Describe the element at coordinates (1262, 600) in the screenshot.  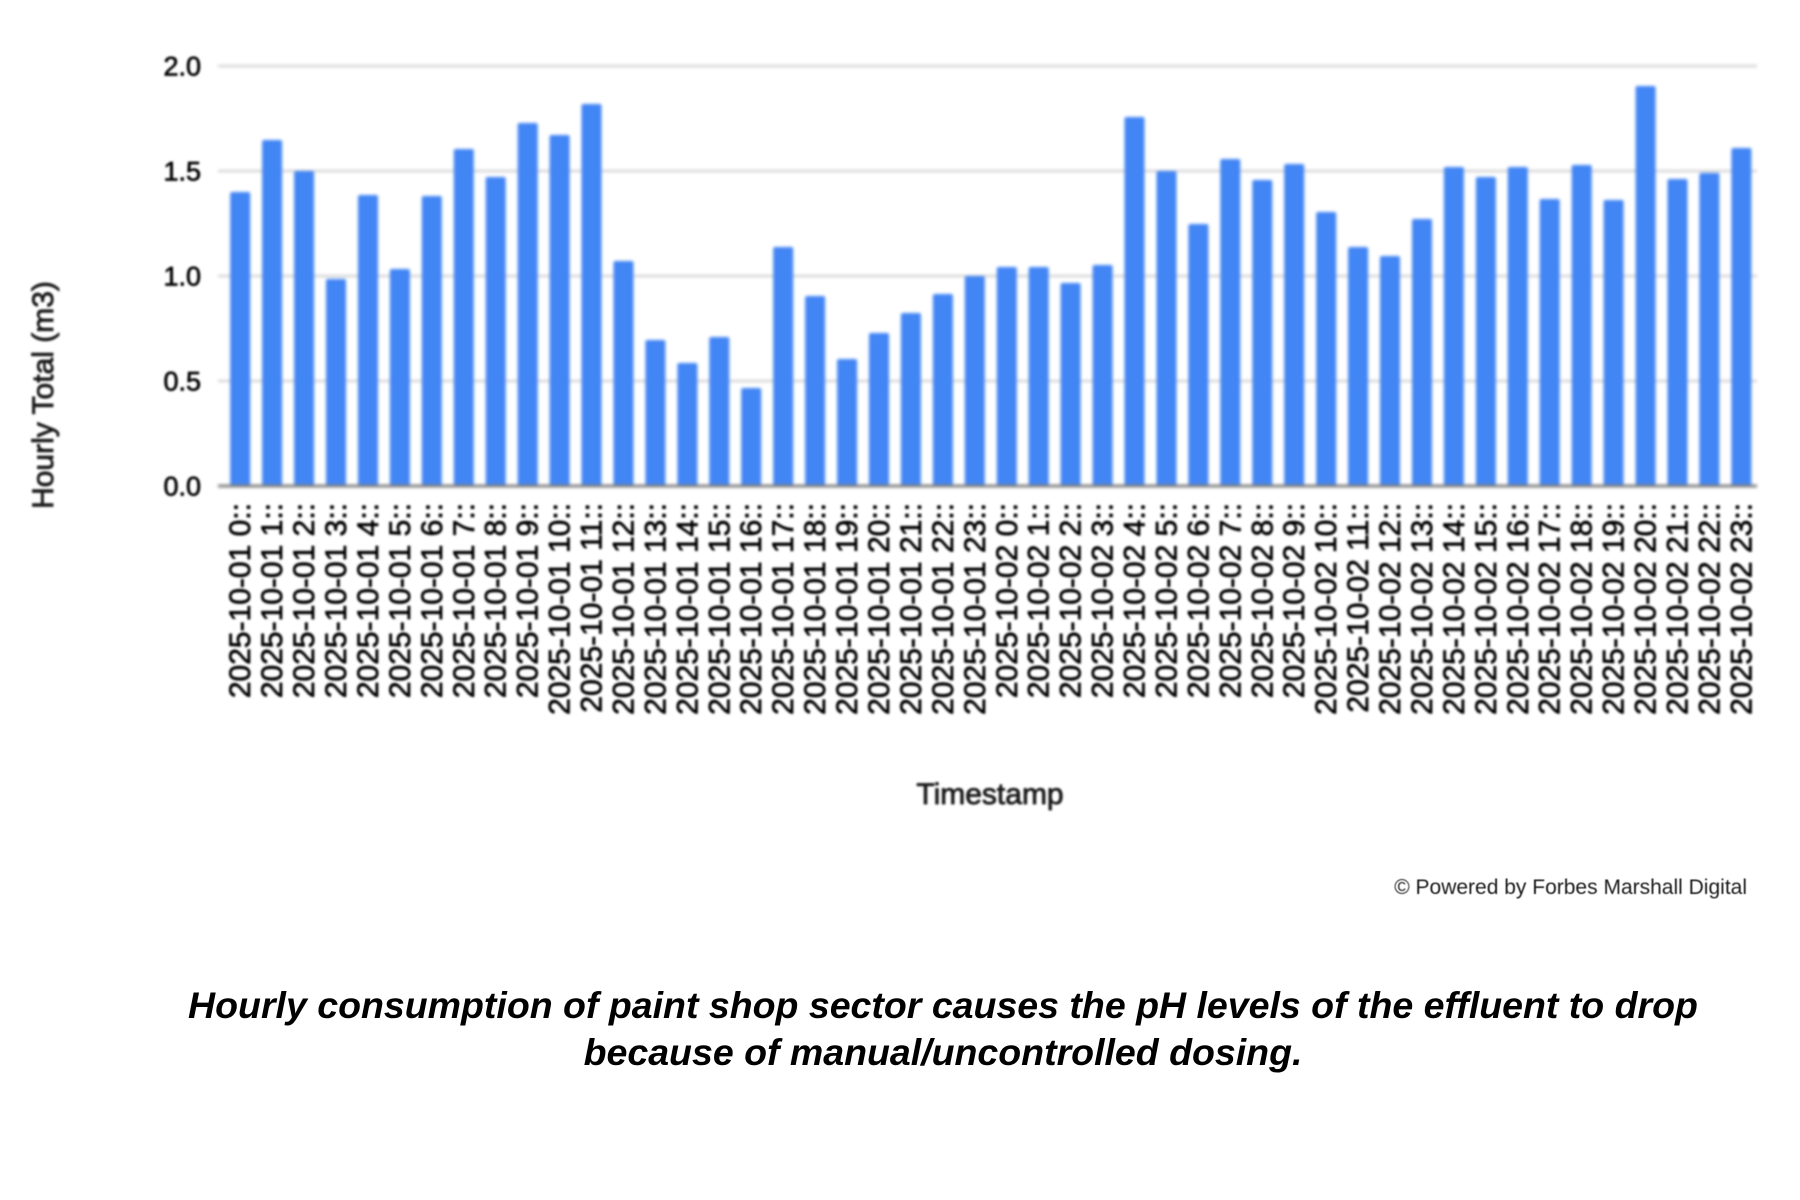
I see `svg-text: 2025-10-02 8::` at that location.